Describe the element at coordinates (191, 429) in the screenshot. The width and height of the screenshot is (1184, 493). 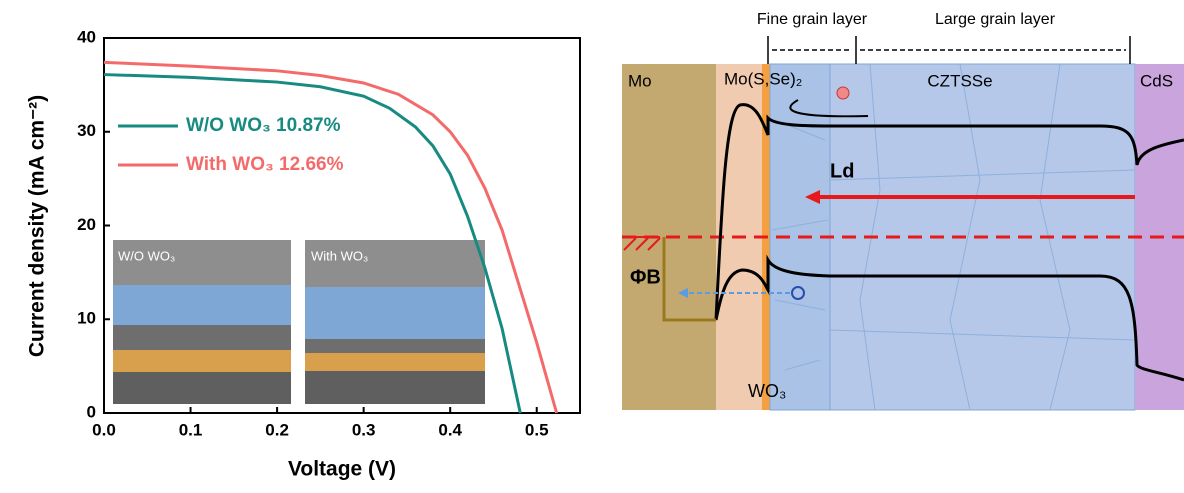
I see `x-tick-label: 0.1` at that location.